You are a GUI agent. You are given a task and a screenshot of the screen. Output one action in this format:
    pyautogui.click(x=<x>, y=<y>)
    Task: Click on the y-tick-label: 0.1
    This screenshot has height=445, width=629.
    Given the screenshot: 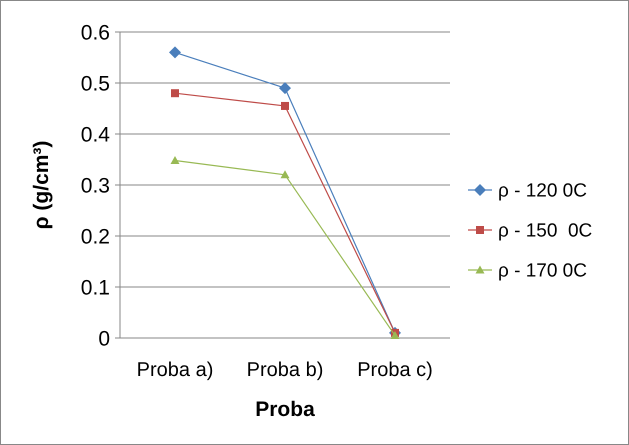 What is the action you would take?
    pyautogui.click(x=95, y=288)
    